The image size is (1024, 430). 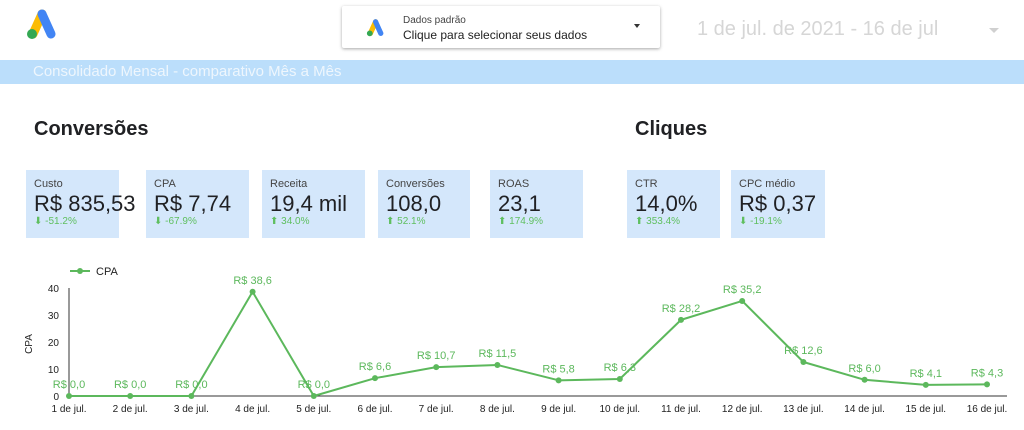 What do you see at coordinates (165, 184) in the screenshot?
I see `scorecard-label: CPA` at bounding box center [165, 184].